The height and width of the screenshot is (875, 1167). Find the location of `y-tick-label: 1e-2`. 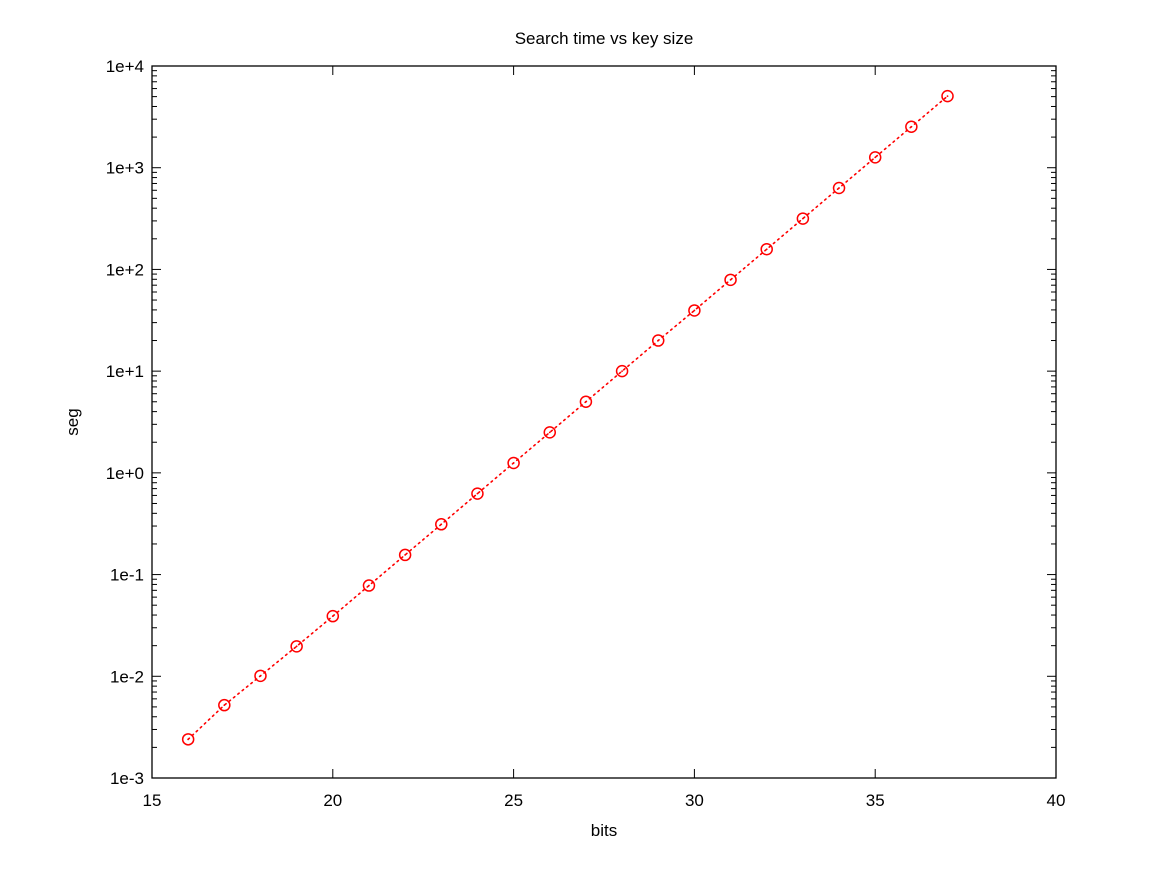

y-tick-label: 1e-2 is located at coordinates (127, 676).